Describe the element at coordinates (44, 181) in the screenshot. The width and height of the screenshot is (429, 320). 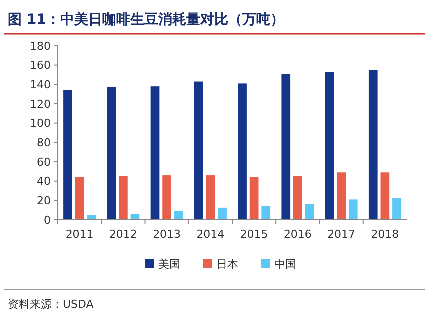
I see `y-tick-label: 40` at that location.